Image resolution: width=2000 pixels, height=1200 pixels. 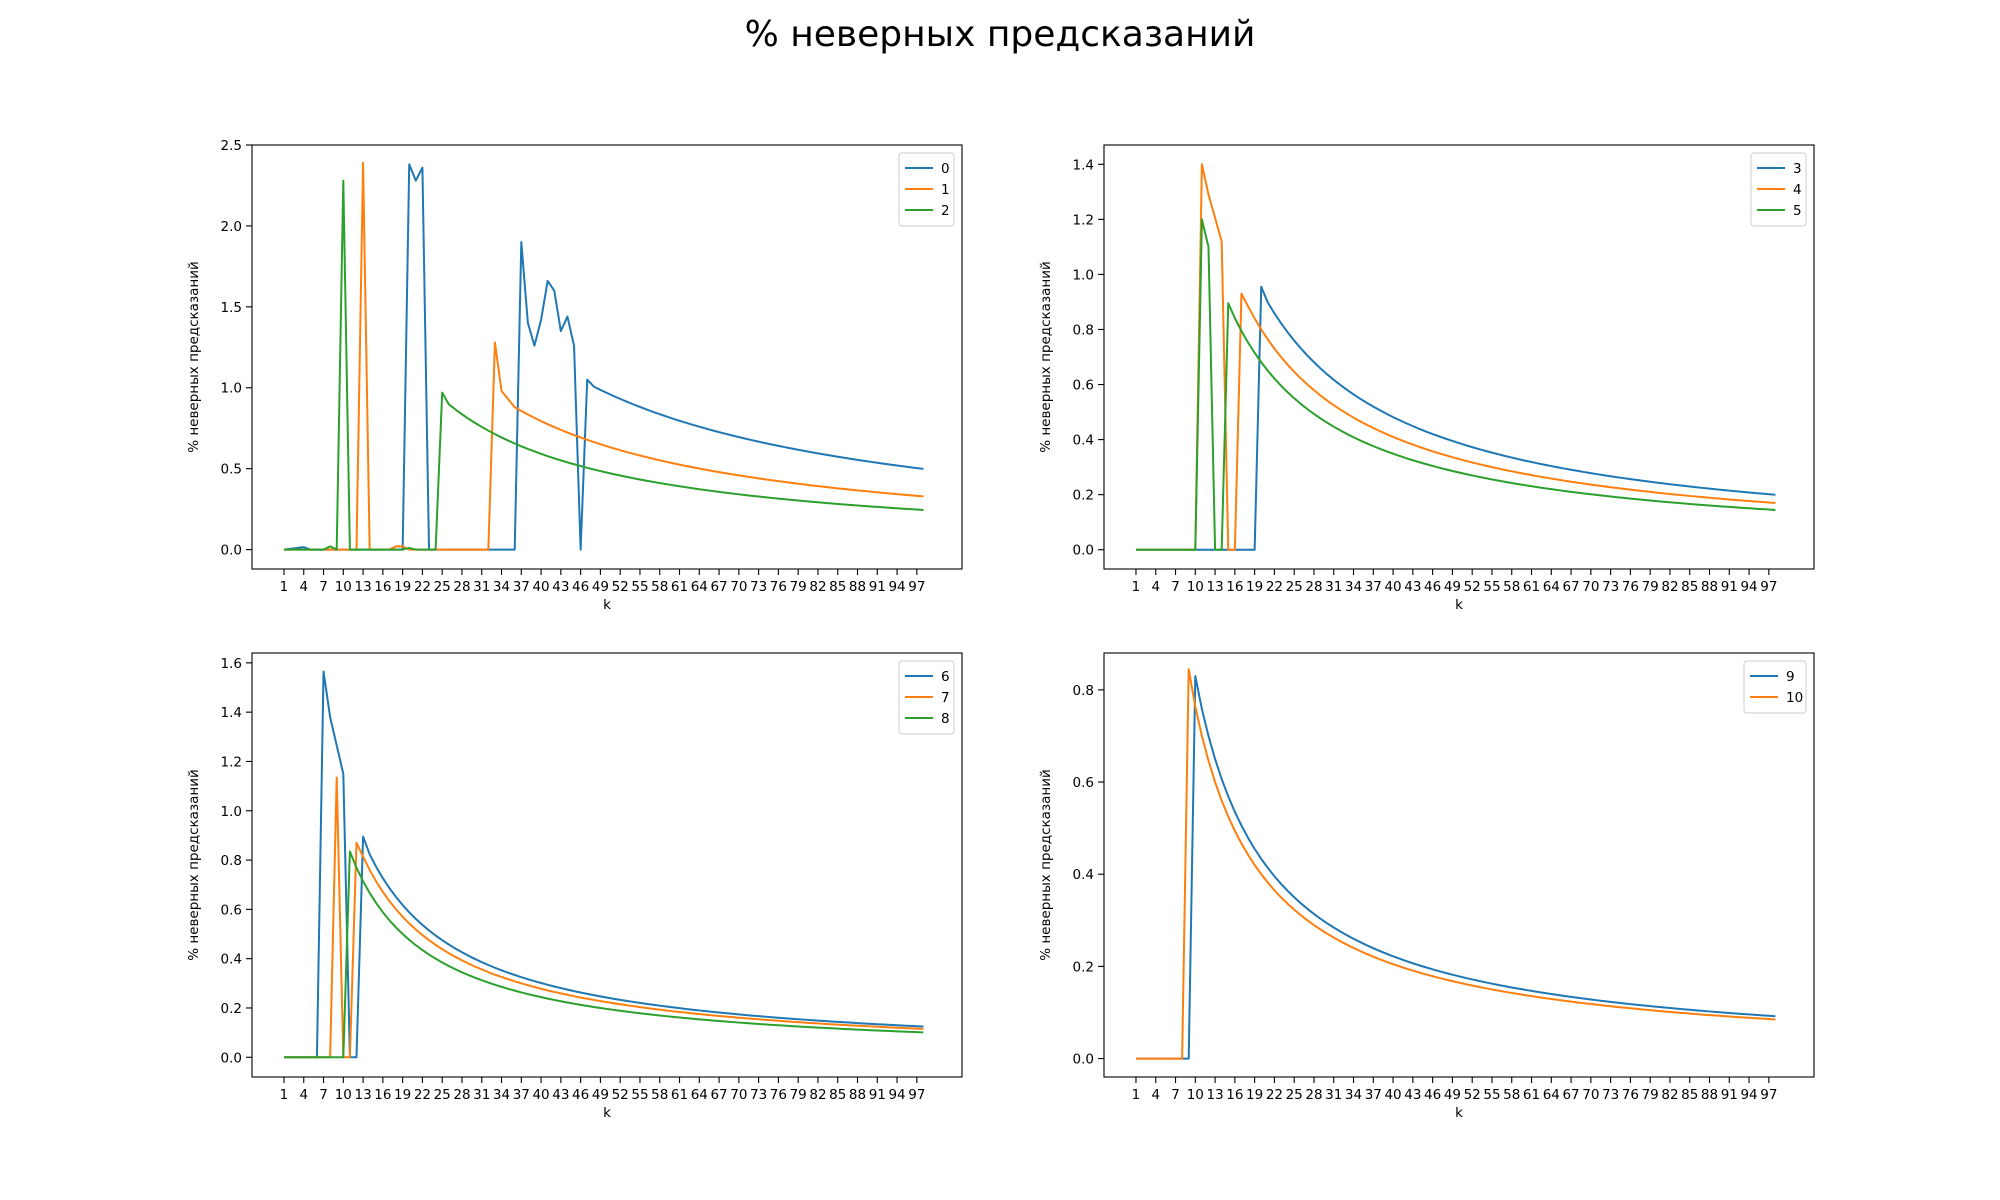 What do you see at coordinates (442, 1095) in the screenshot?
I see `x-tick-label: 25` at bounding box center [442, 1095].